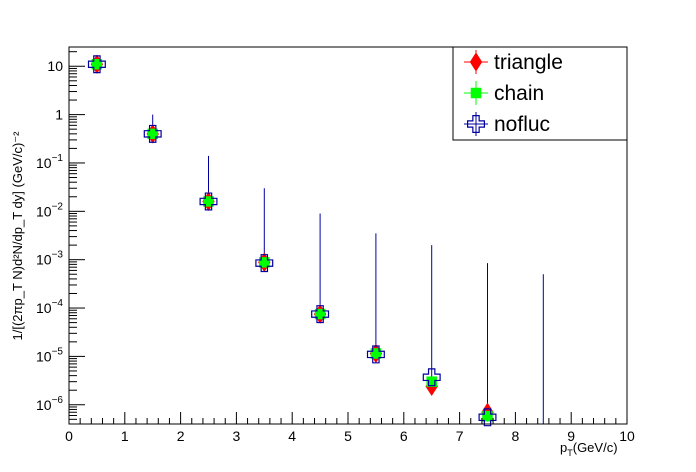 The image size is (696, 472). Describe the element at coordinates (595, 447) in the screenshot. I see `x-axis-title-unit: (GeV/c)` at that location.